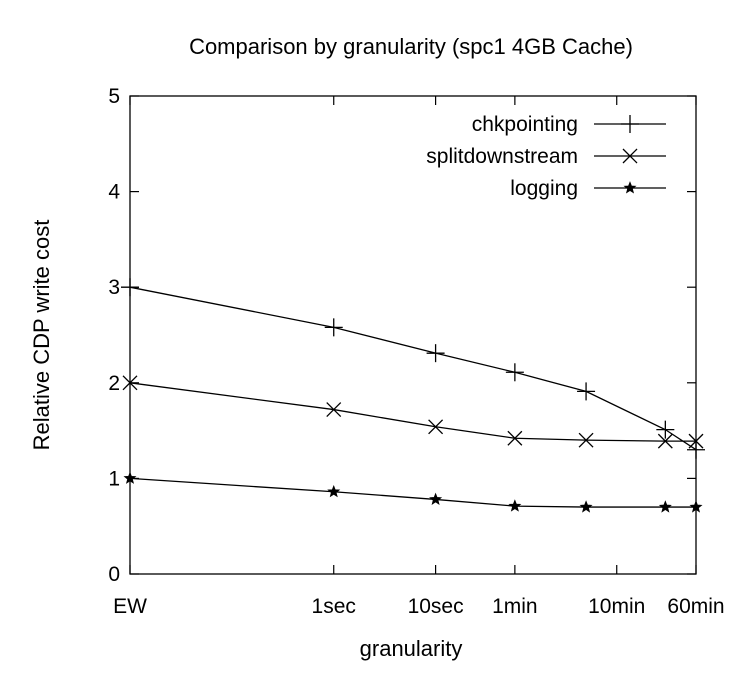 The image size is (754, 676). Describe the element at coordinates (114, 574) in the screenshot. I see `y-tick-label: 0` at that location.